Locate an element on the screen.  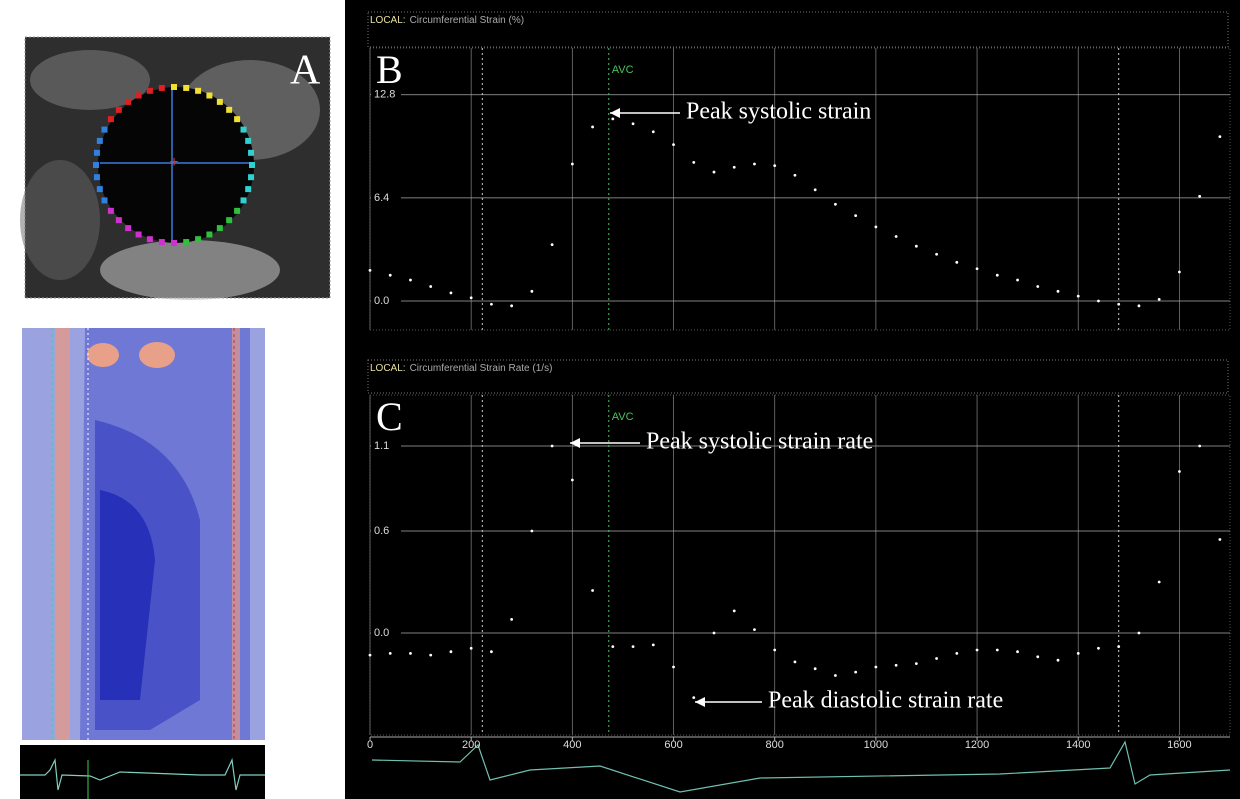
tracking-ring is located at coordinates (174, 165).